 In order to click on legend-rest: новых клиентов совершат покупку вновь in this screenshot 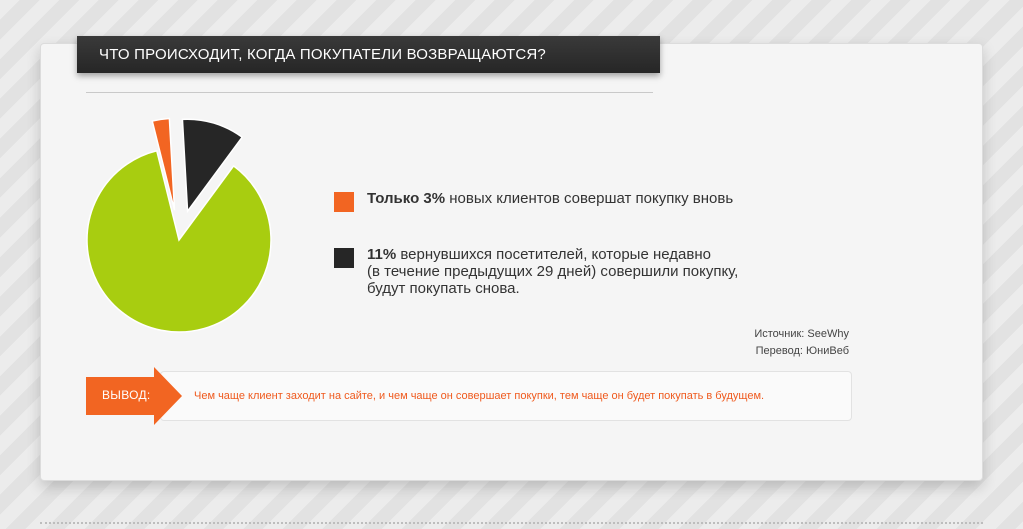, I will do `click(589, 198)`.